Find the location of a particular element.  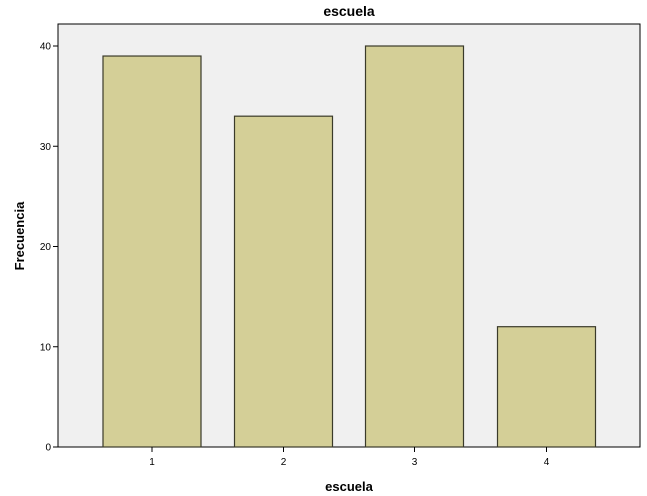

y-tick-label: 20 is located at coordinates (46, 247).